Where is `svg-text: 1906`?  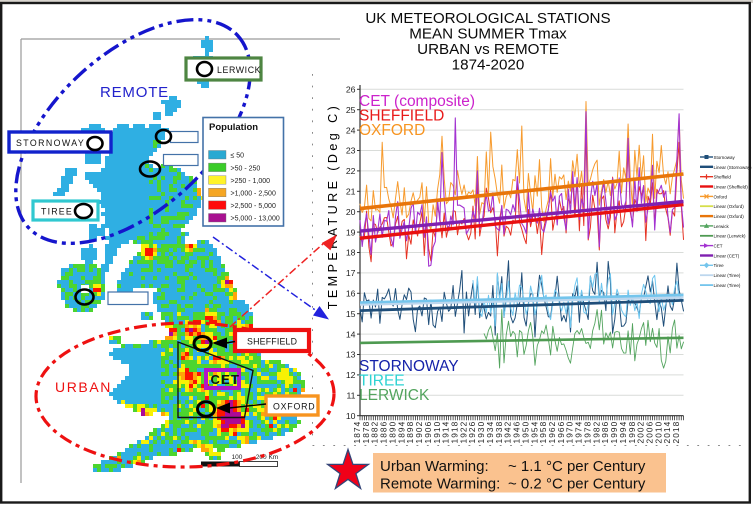
svg-text: 1906 is located at coordinates (428, 432).